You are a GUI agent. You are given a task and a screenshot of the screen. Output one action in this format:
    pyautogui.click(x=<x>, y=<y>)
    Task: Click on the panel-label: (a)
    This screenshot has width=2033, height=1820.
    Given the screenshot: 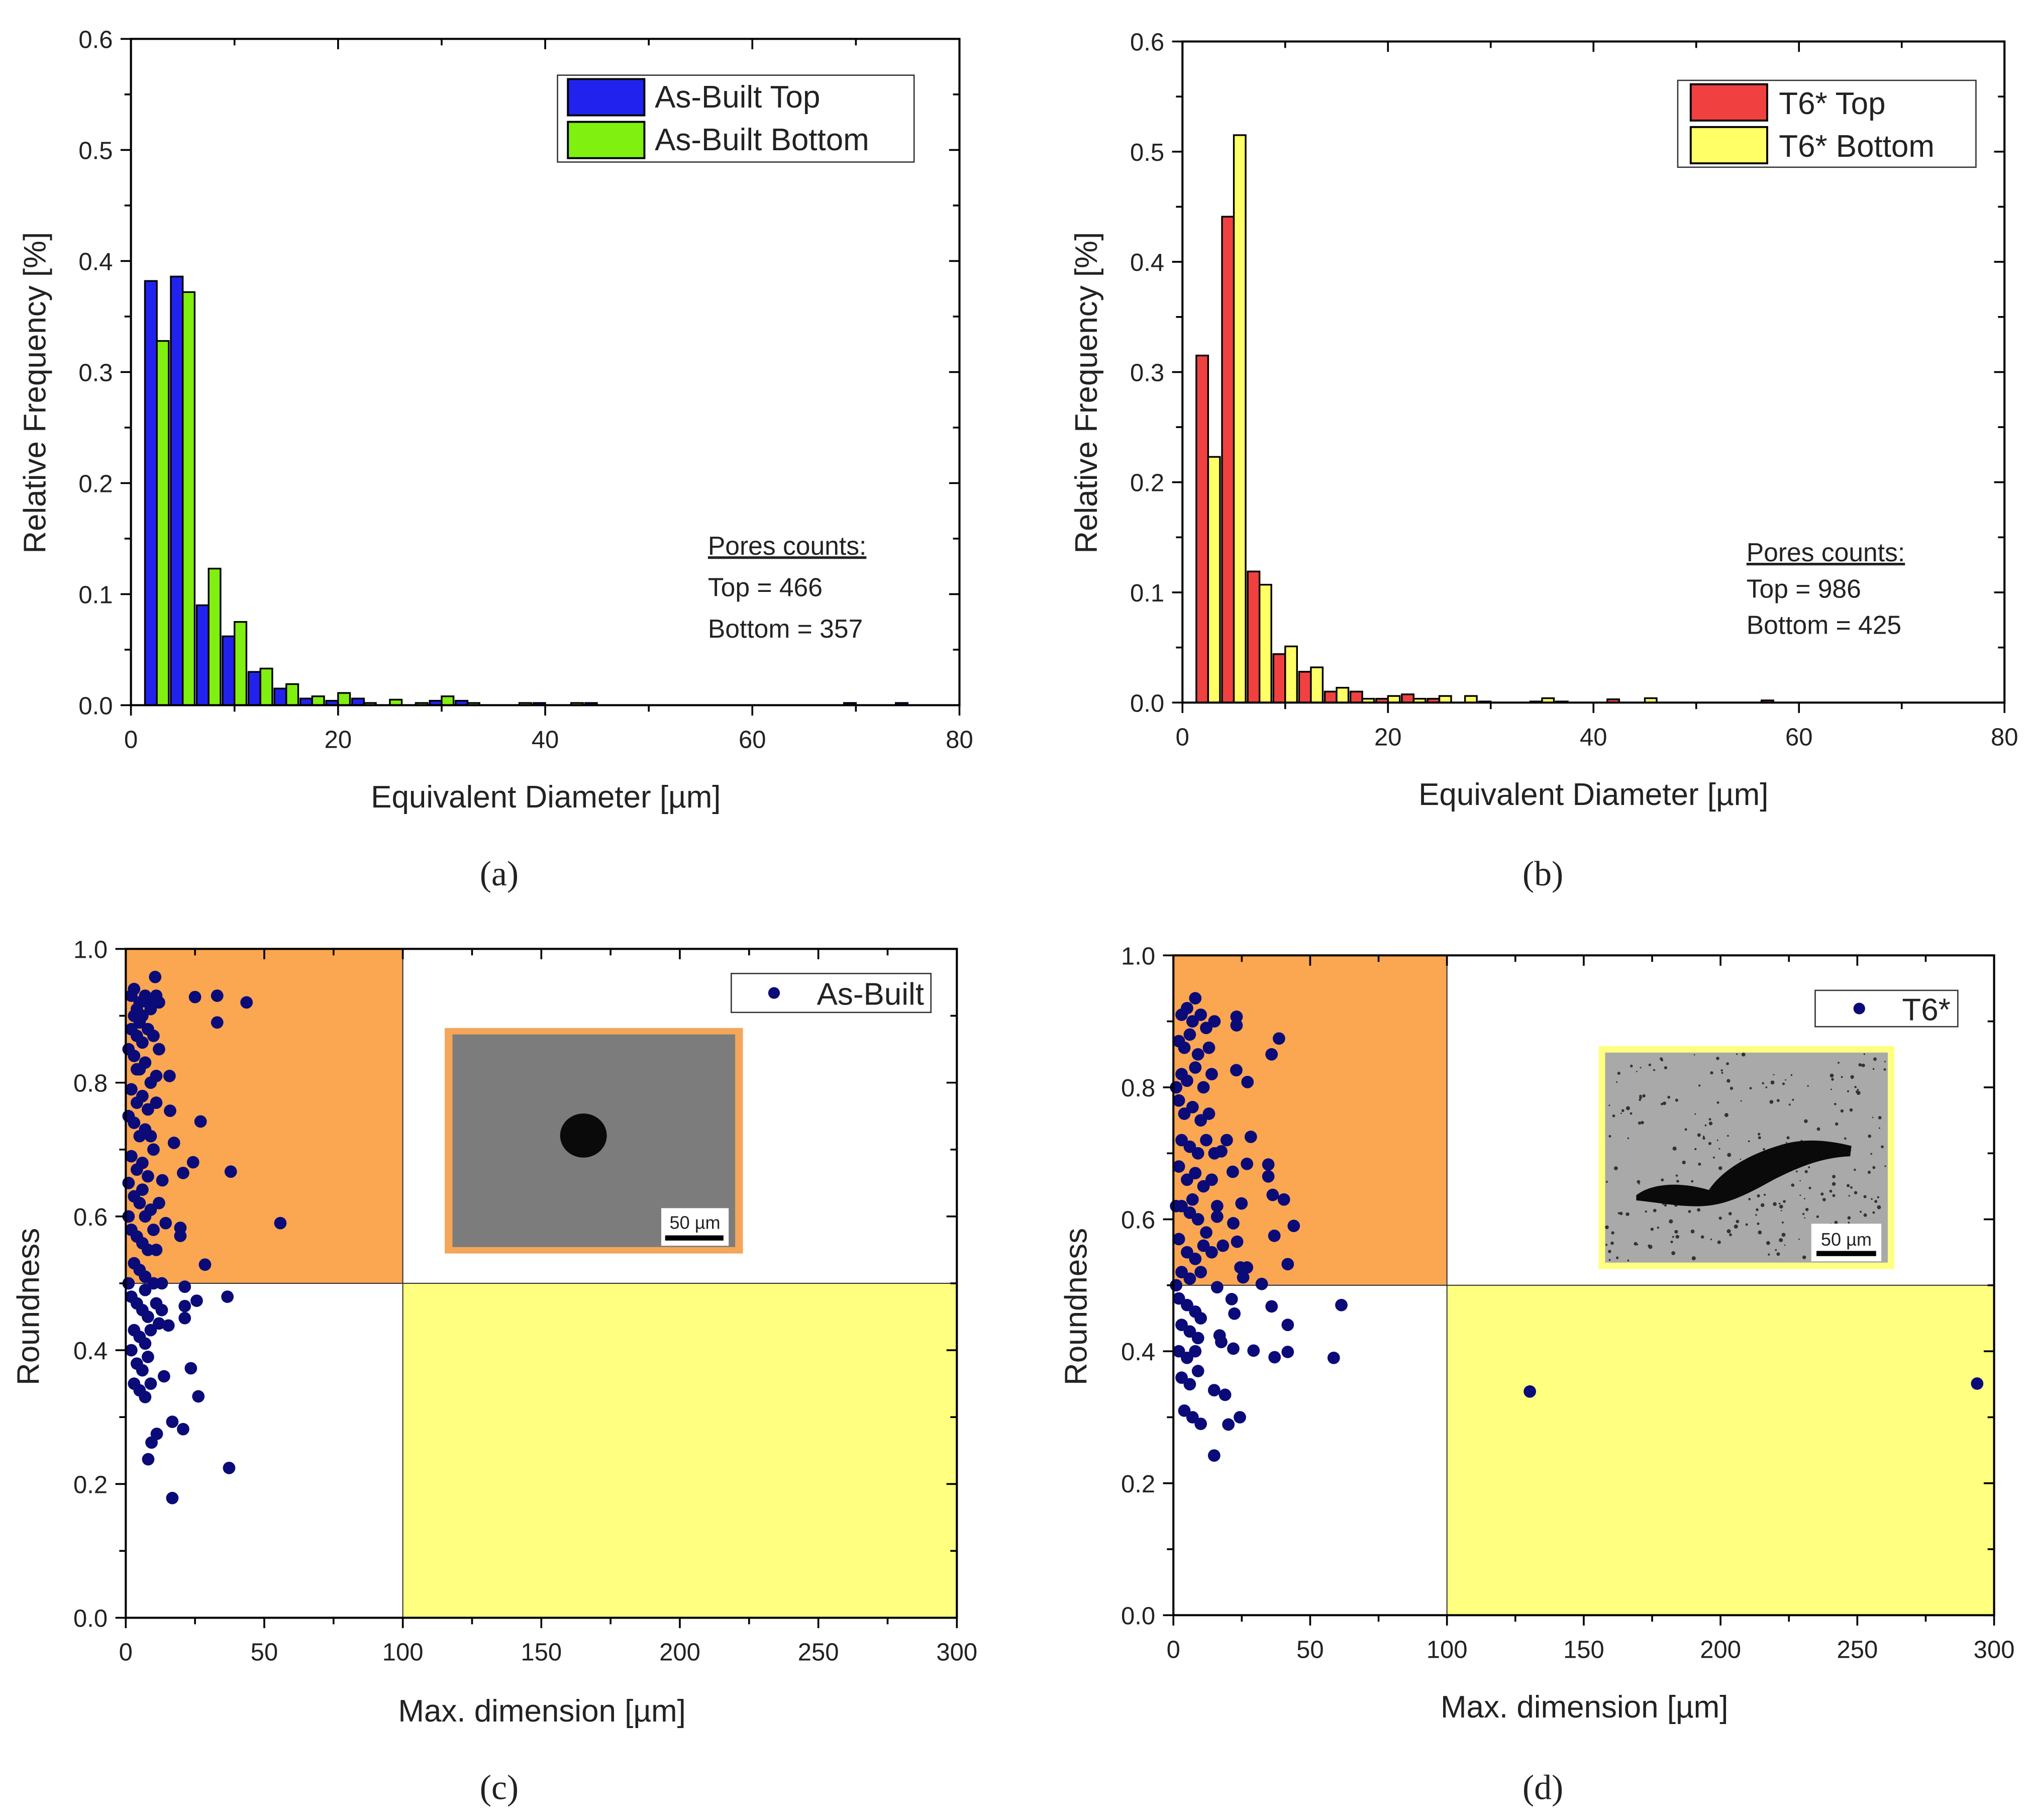 What is the action you would take?
    pyautogui.click(x=499, y=874)
    